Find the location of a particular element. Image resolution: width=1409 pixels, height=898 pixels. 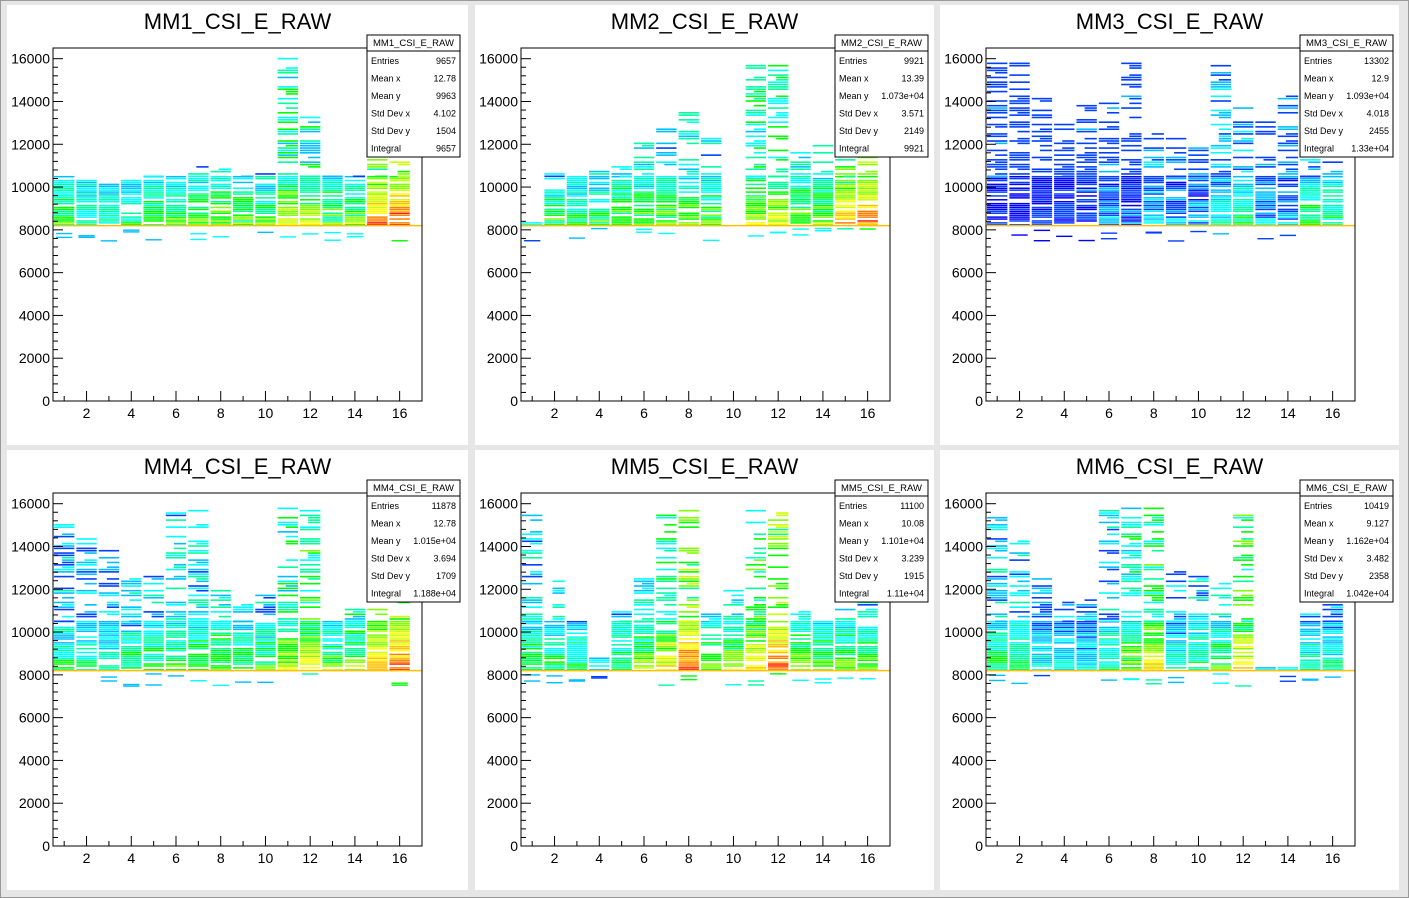

stats-value: 1915 is located at coordinates (914, 576).